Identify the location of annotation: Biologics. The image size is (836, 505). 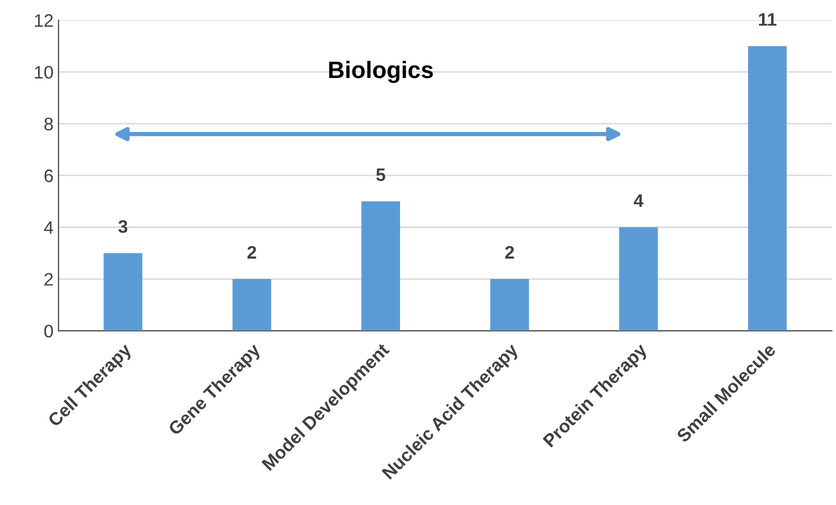
(381, 72).